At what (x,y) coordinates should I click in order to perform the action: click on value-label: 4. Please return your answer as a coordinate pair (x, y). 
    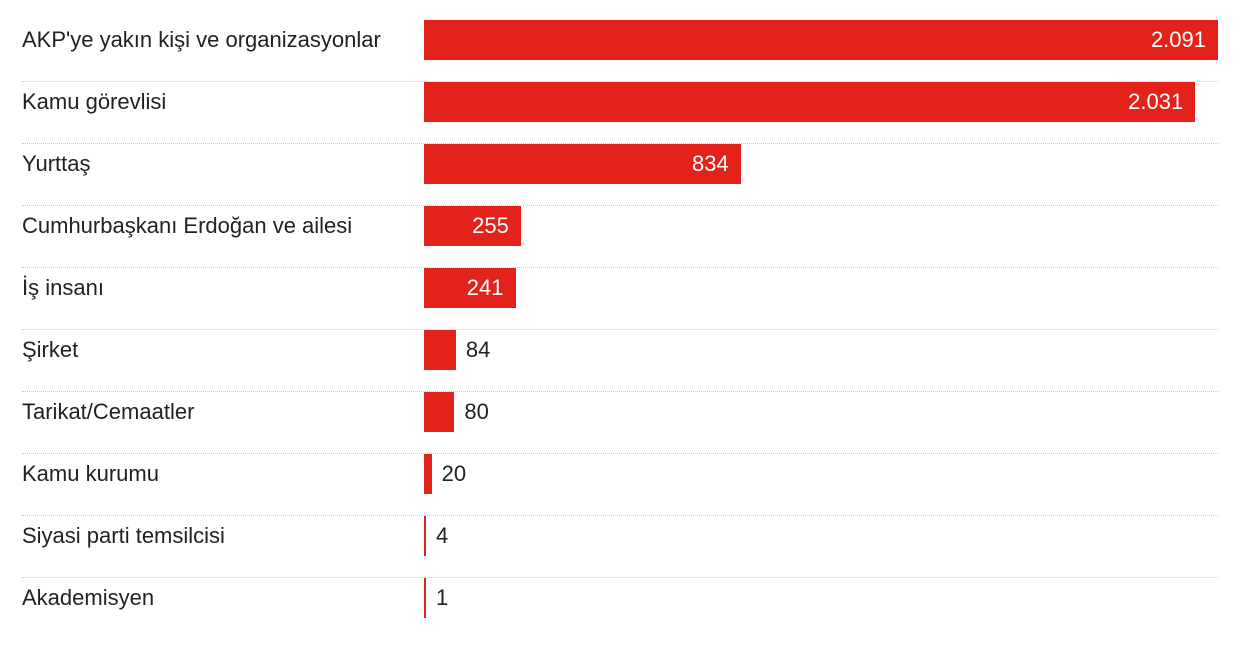
    Looking at the image, I should click on (442, 535).